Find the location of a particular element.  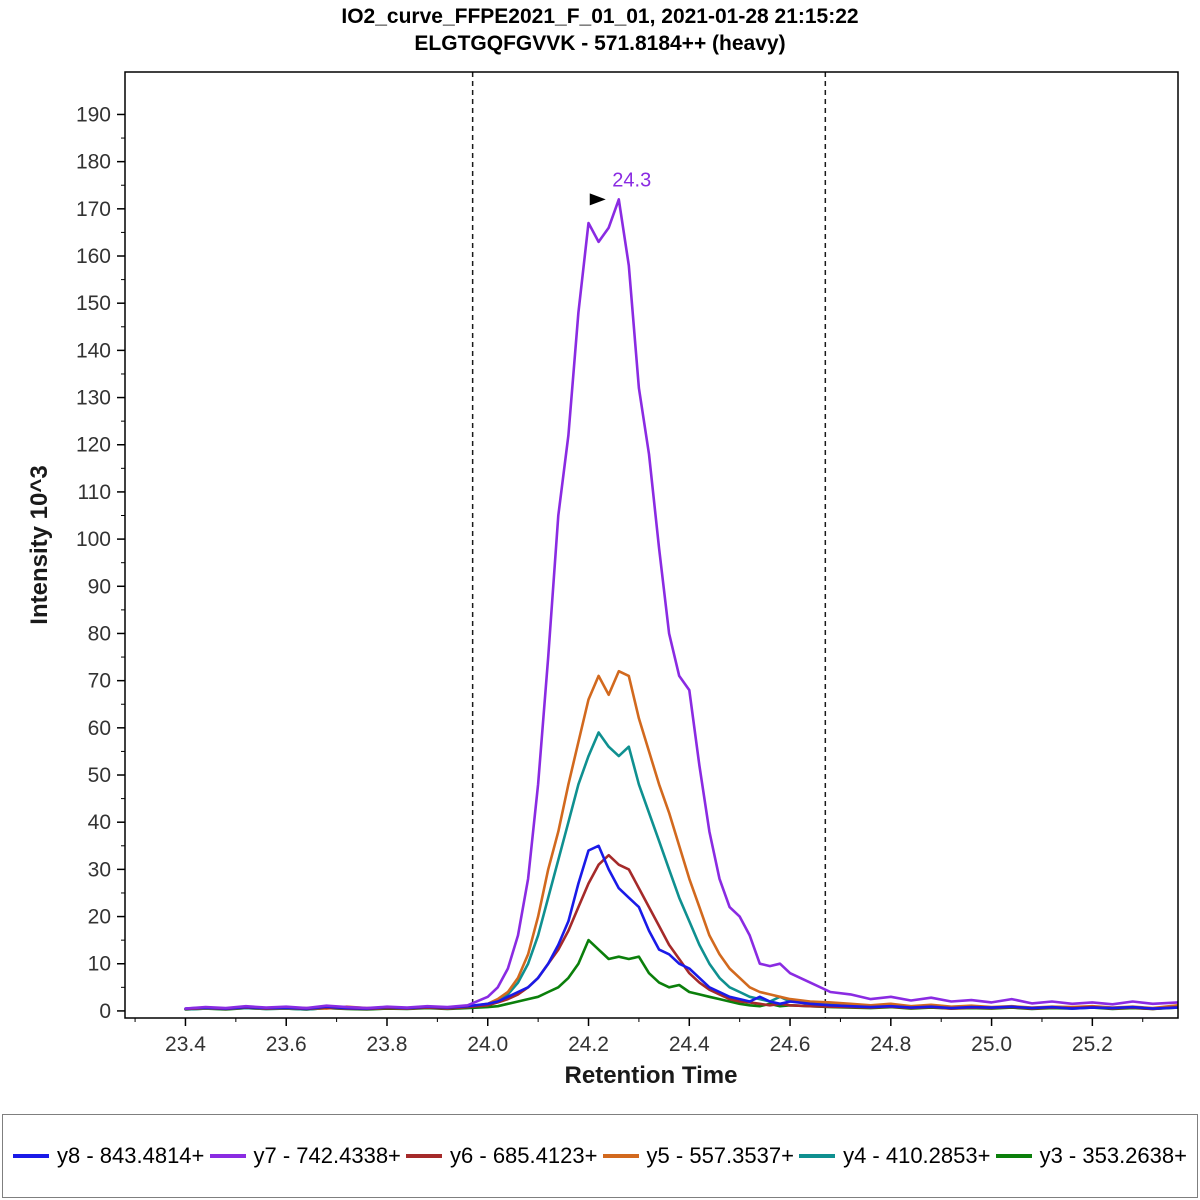

peak-apex-arrow-icon is located at coordinates (597, 199).